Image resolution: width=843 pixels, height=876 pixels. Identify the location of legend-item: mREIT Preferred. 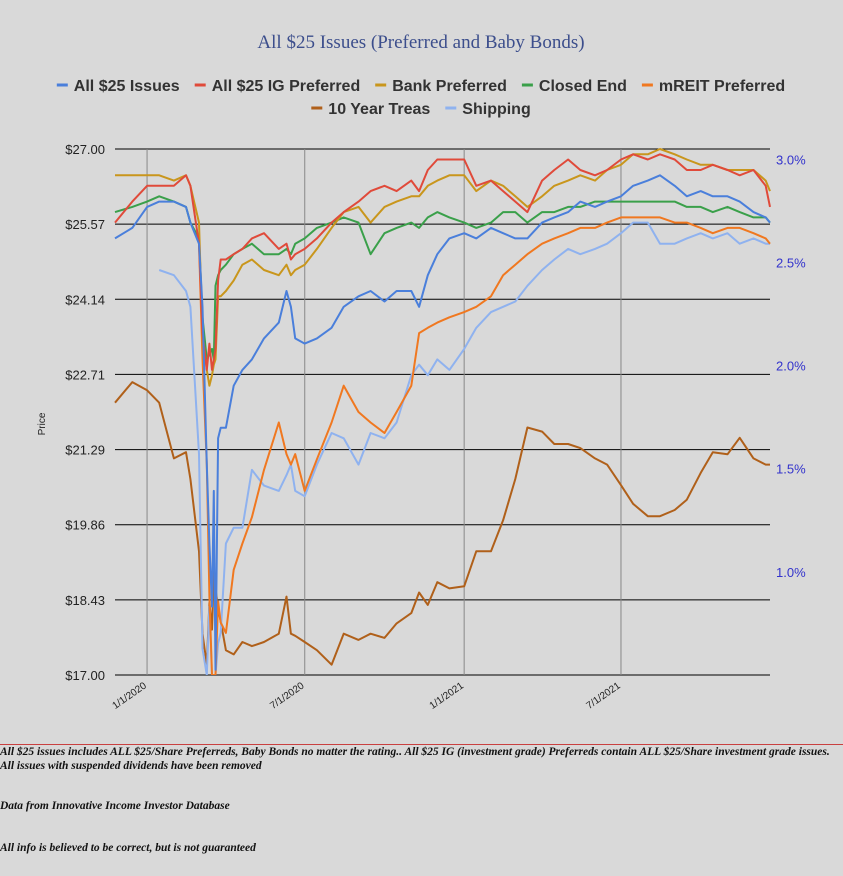
(713, 86).